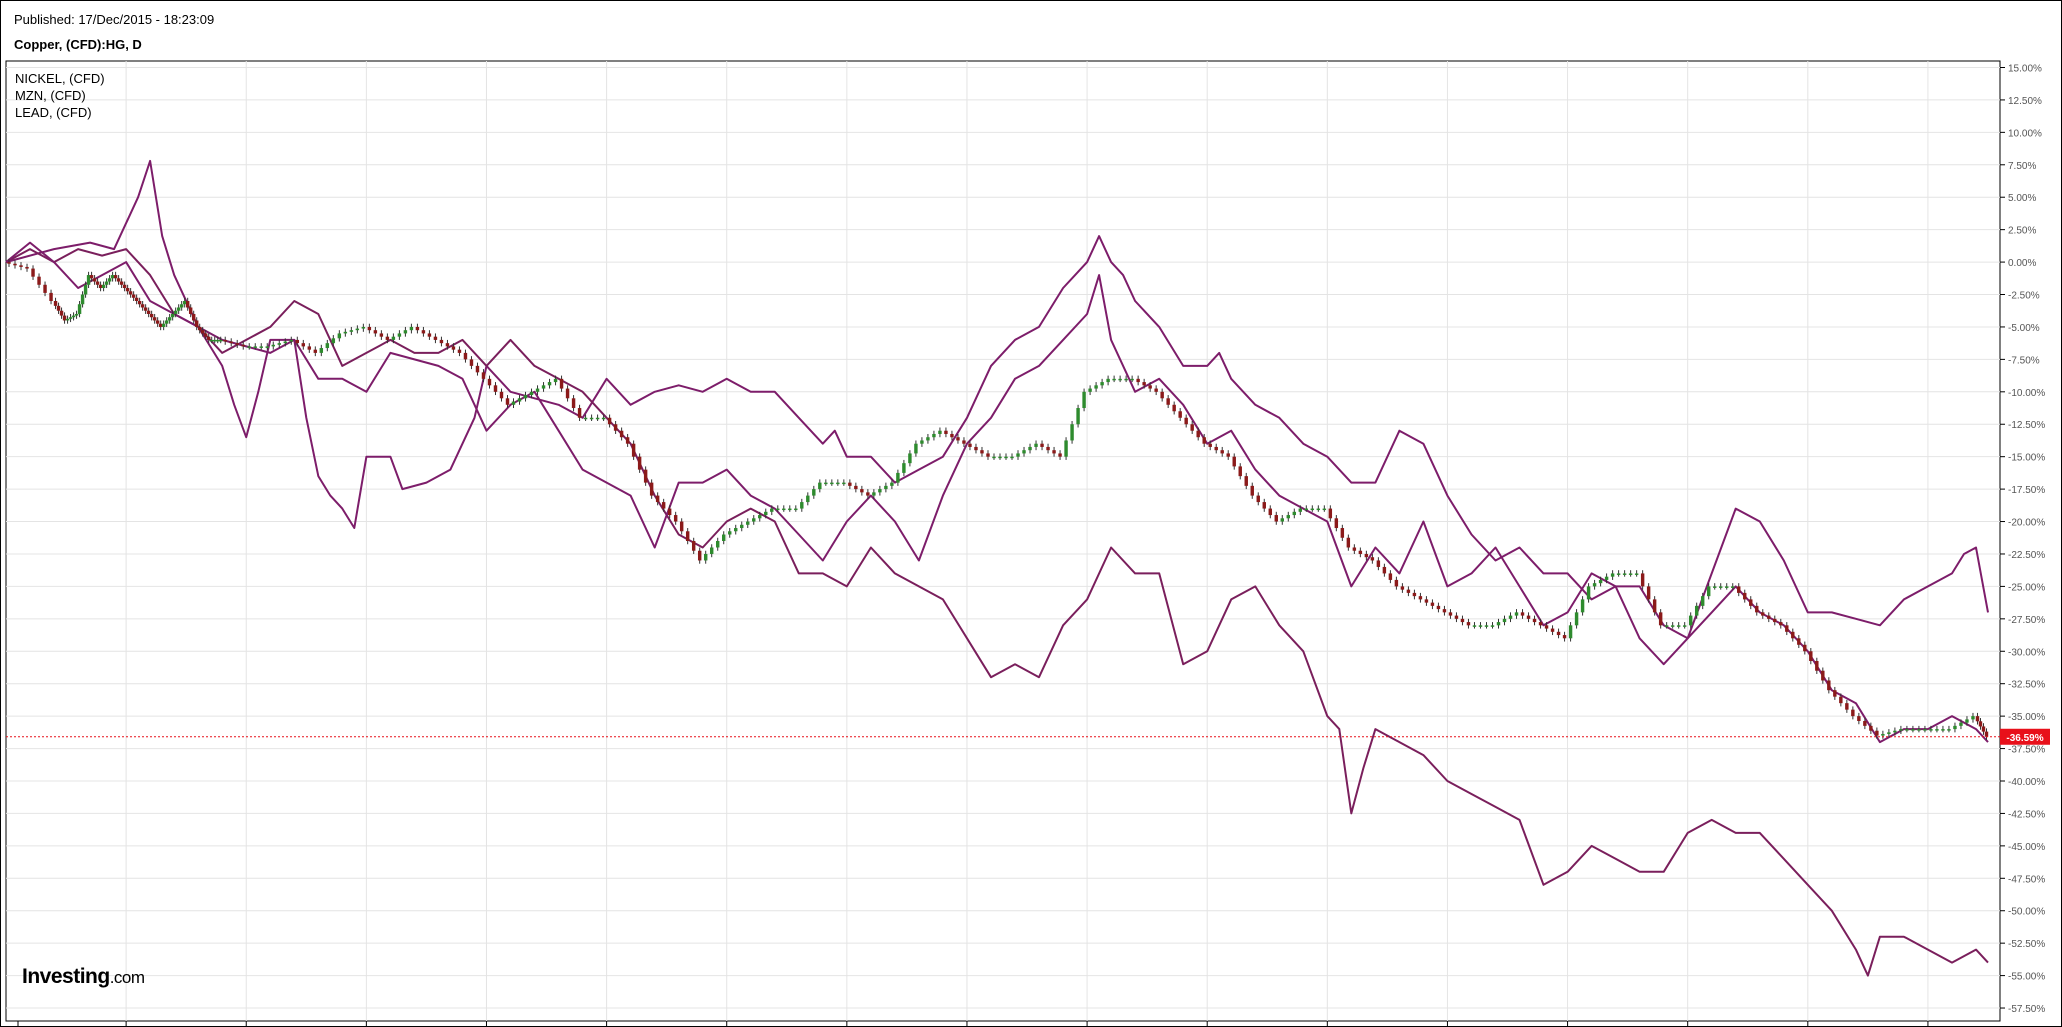 The width and height of the screenshot is (2062, 1027). I want to click on y-tick-label: -22.50%, so click(2026, 555).